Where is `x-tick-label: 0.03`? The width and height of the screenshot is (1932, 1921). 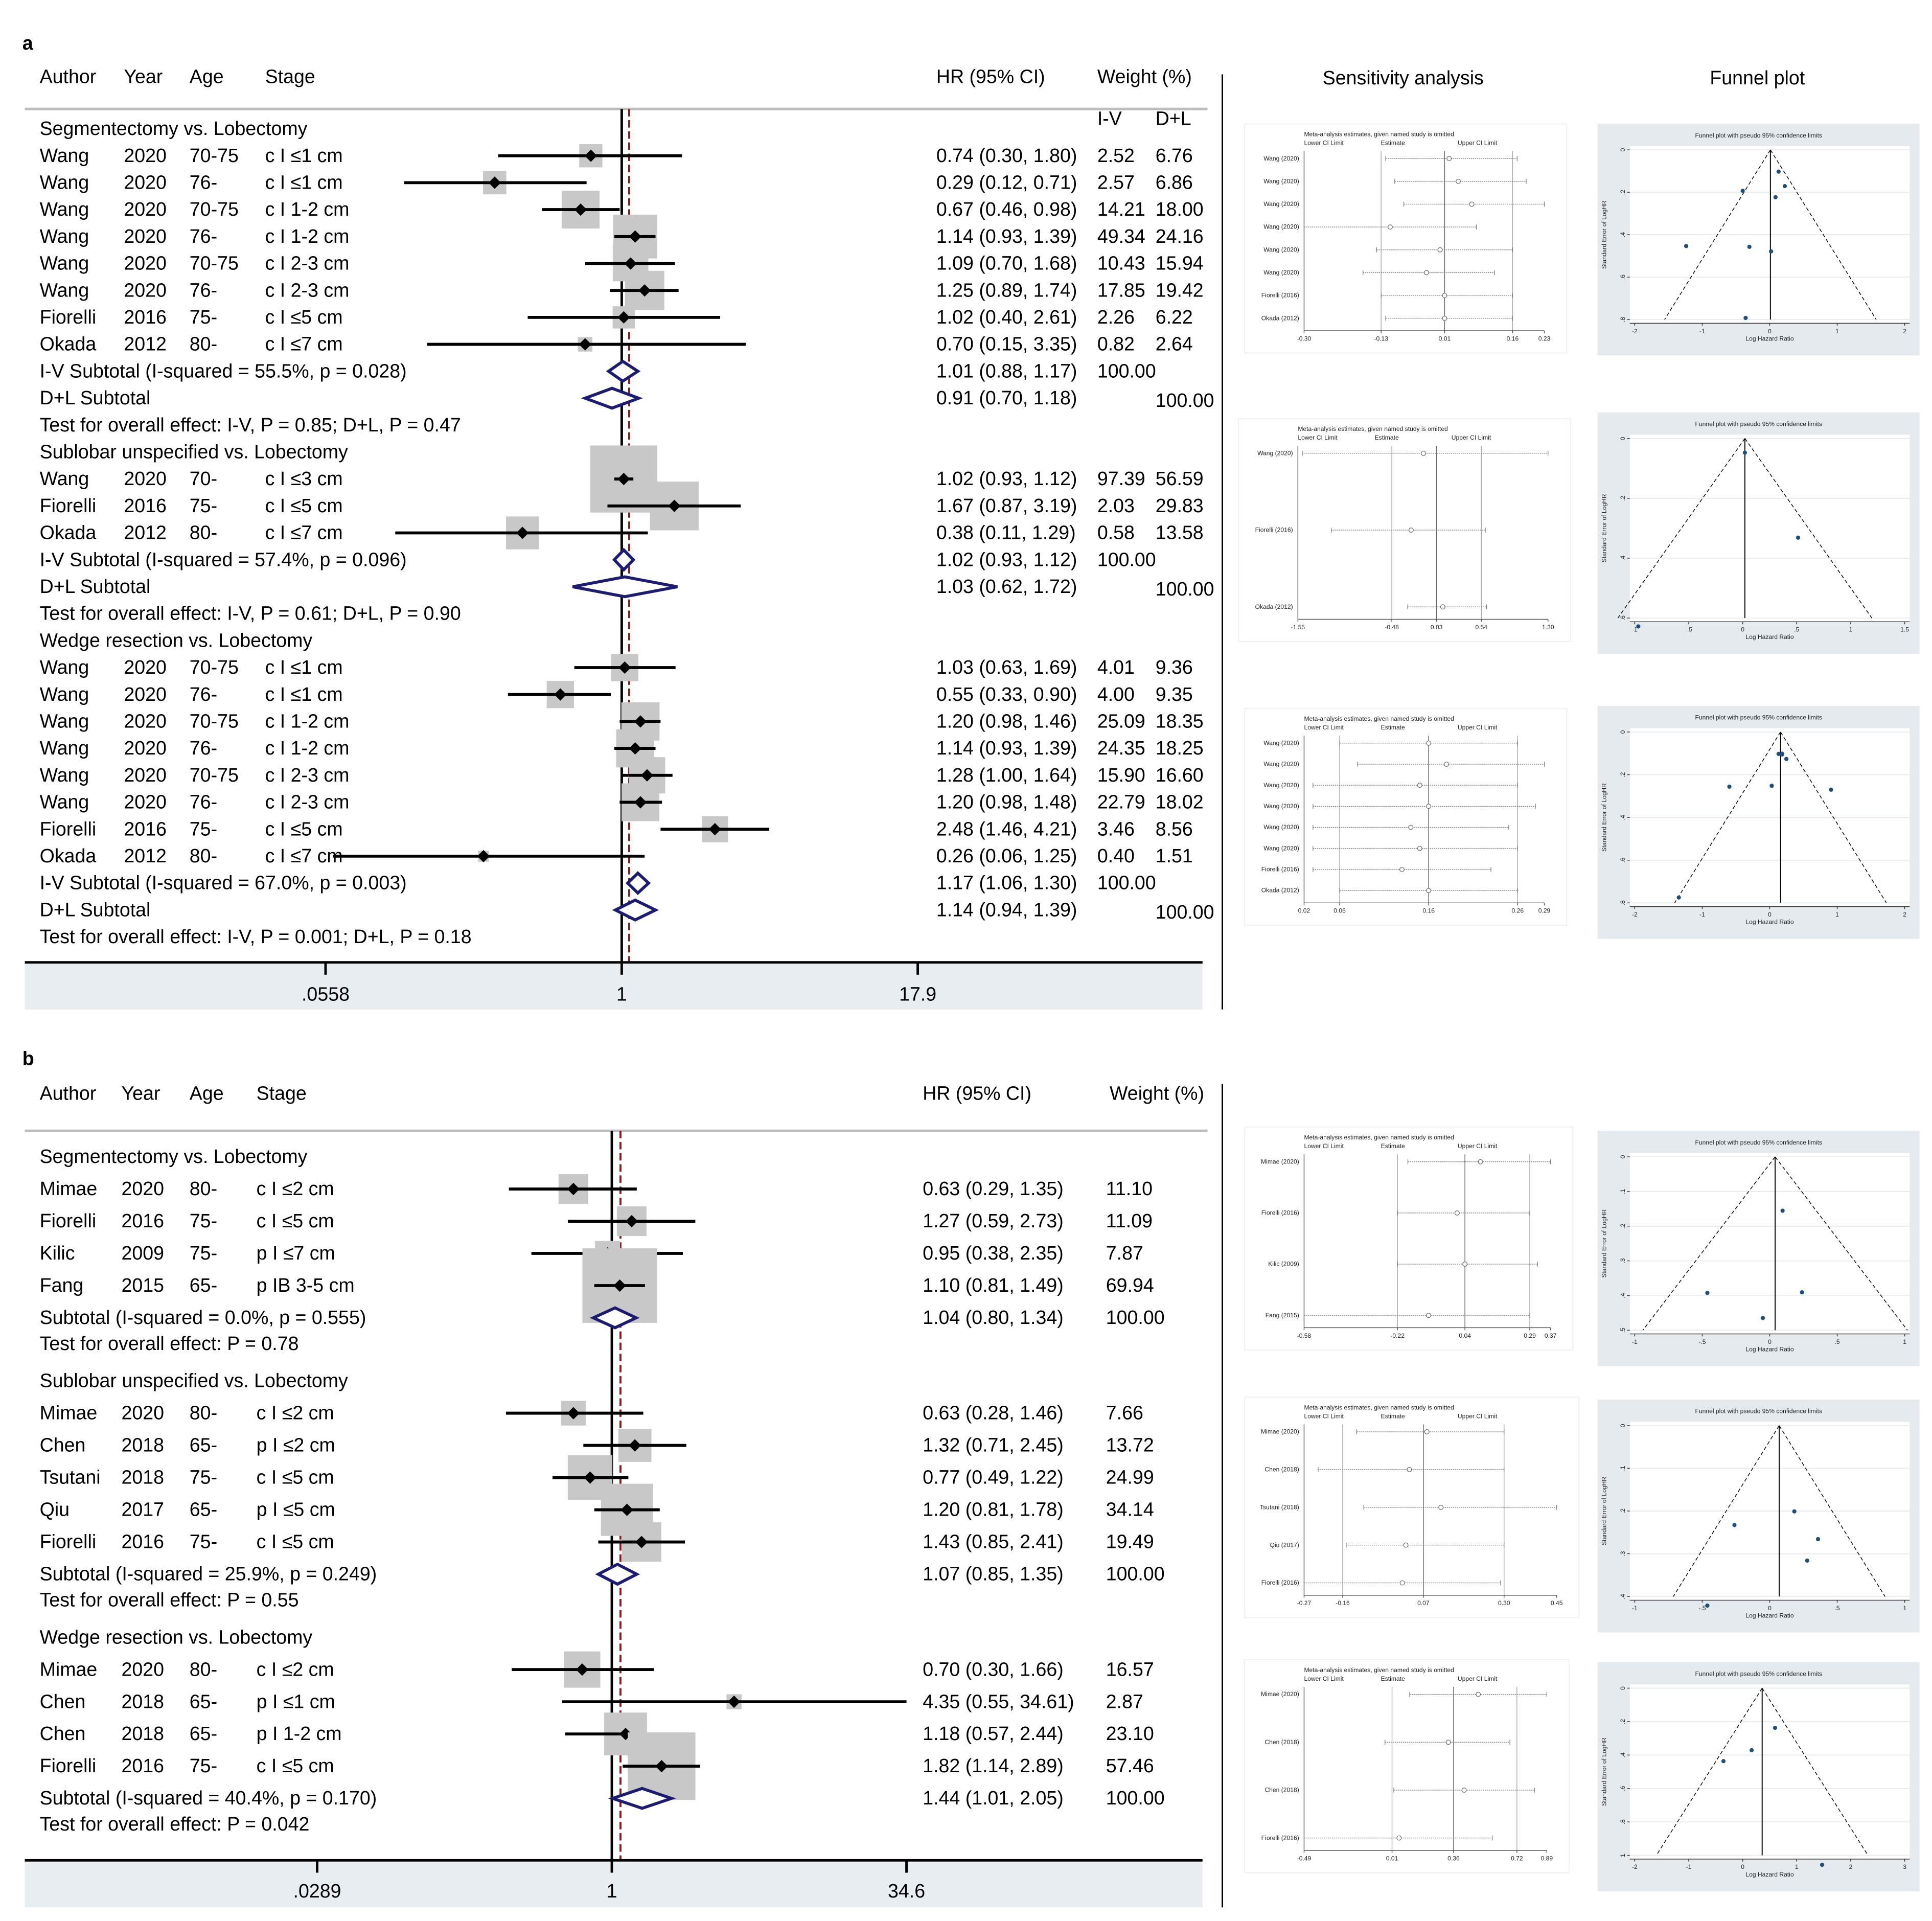
x-tick-label: 0.03 is located at coordinates (1437, 627).